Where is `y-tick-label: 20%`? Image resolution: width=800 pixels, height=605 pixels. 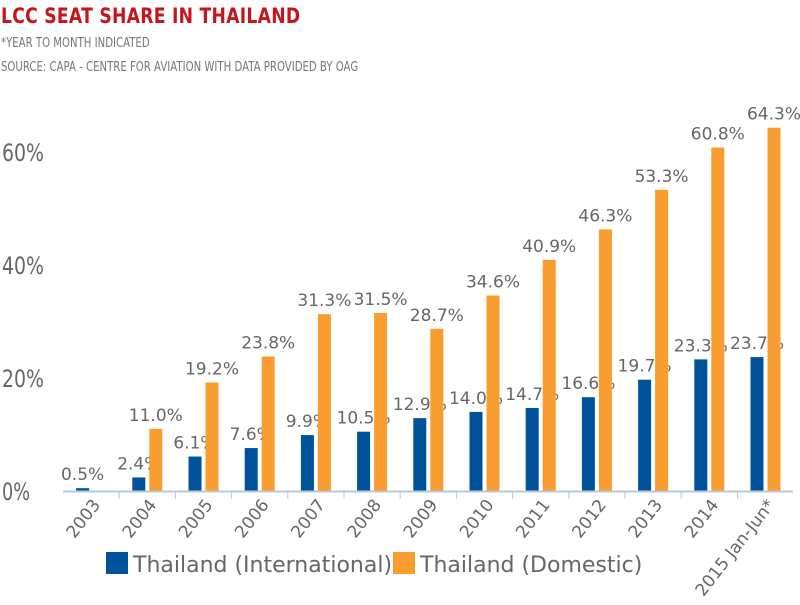 y-tick-label: 20% is located at coordinates (23, 379).